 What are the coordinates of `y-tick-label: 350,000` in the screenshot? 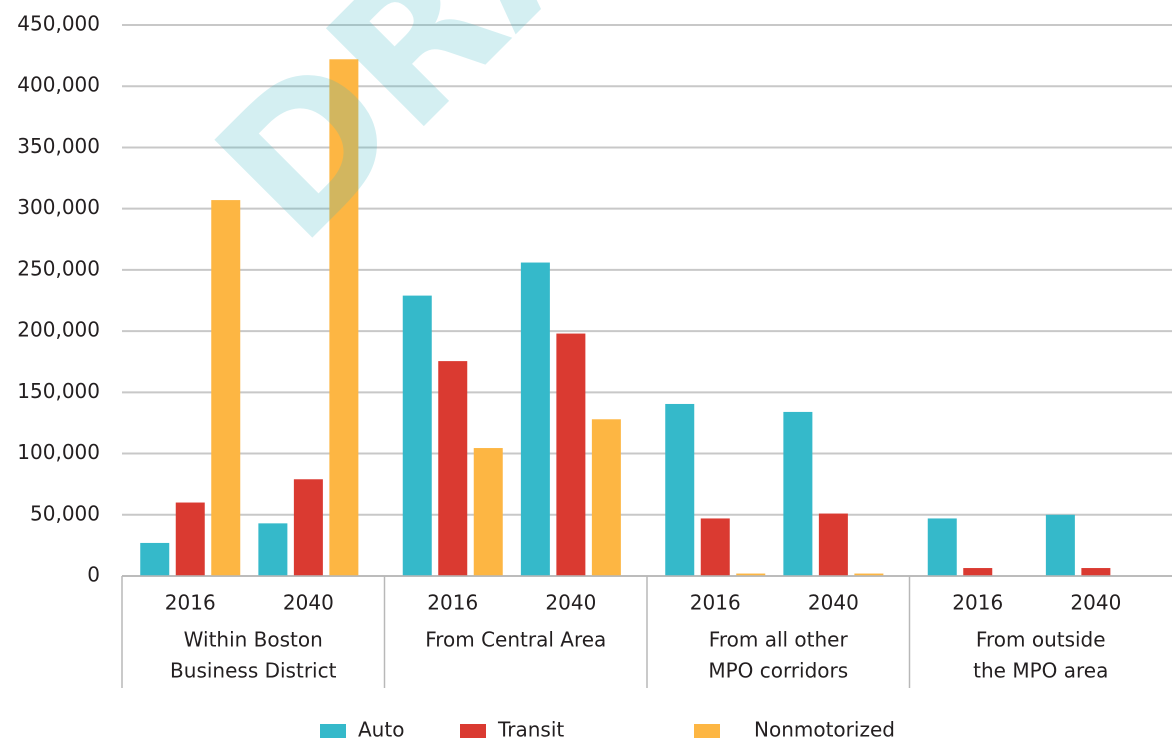 It's located at (58, 146).